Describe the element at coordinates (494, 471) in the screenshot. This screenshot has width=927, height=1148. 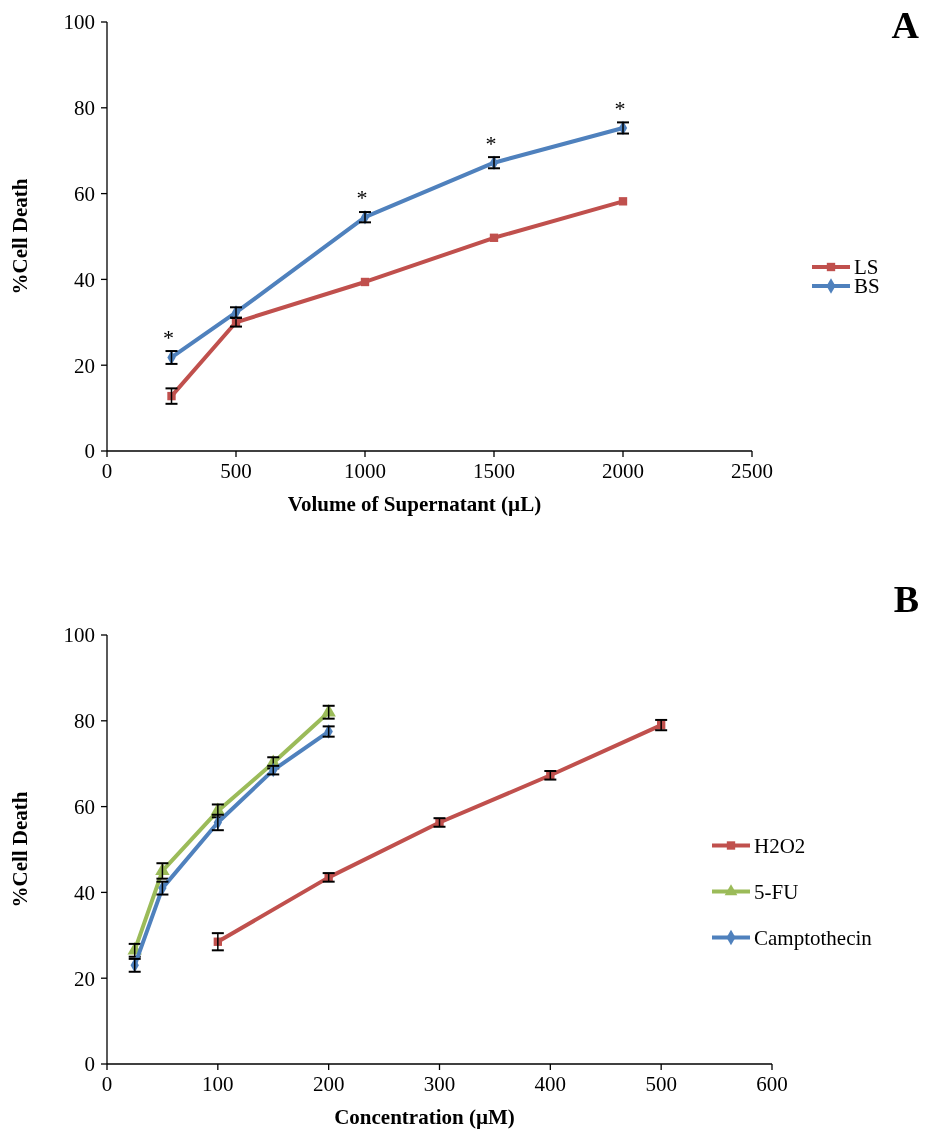
I see `x-tick-label: 1500` at that location.